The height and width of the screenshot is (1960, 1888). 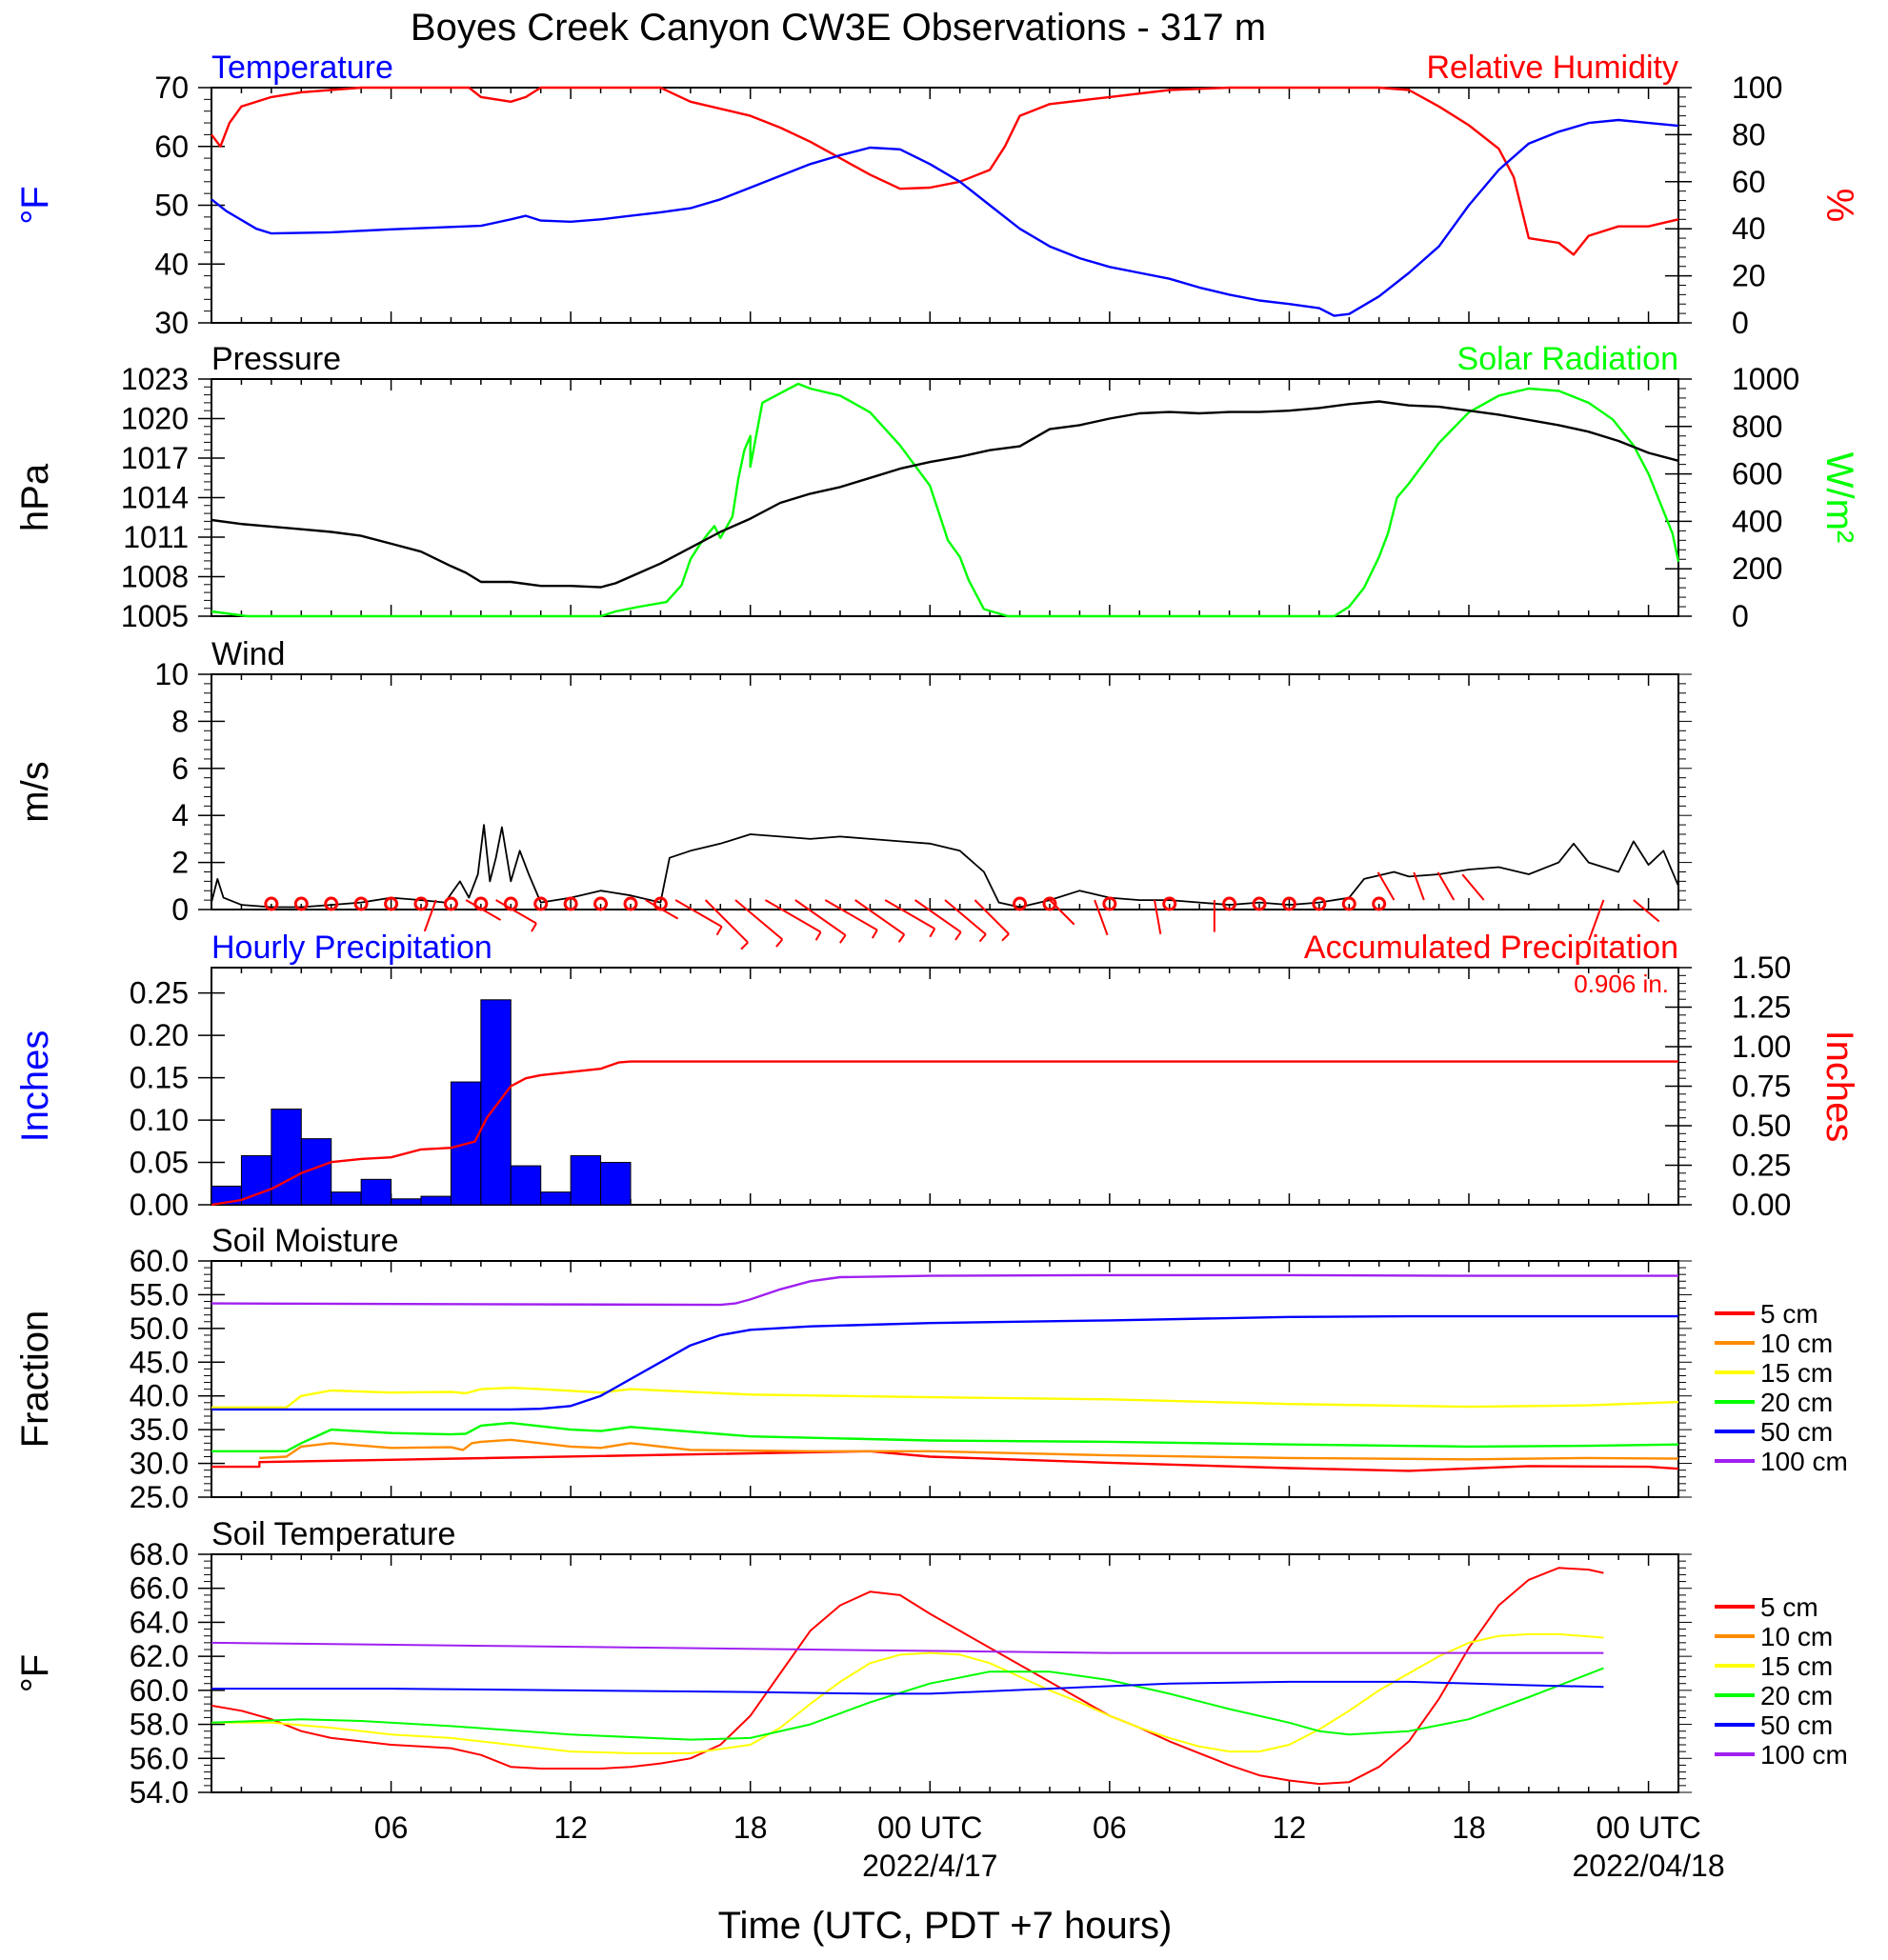 What do you see at coordinates (156, 537) in the screenshot?
I see `press-ytick-label: 1011` at bounding box center [156, 537].